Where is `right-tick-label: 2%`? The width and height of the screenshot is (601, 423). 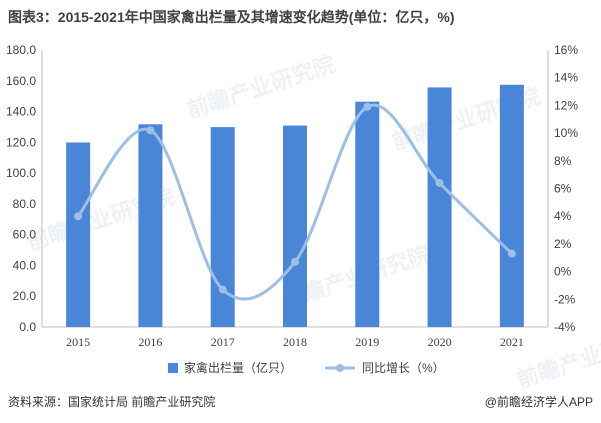
right-tick-label: 2% is located at coordinates (563, 244).